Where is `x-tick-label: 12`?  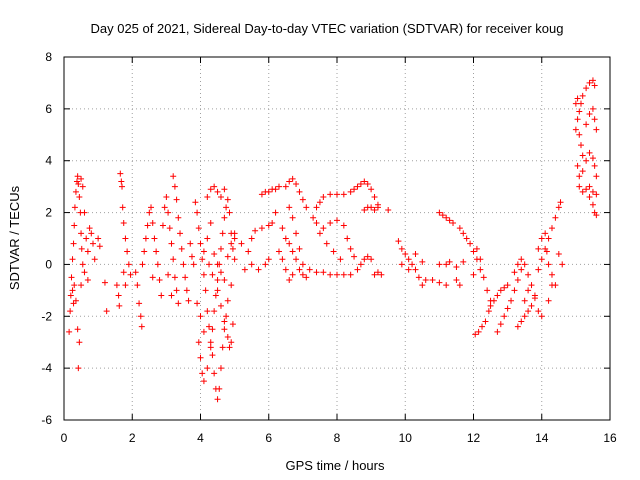 x-tick-label: 12 is located at coordinates (474, 438).